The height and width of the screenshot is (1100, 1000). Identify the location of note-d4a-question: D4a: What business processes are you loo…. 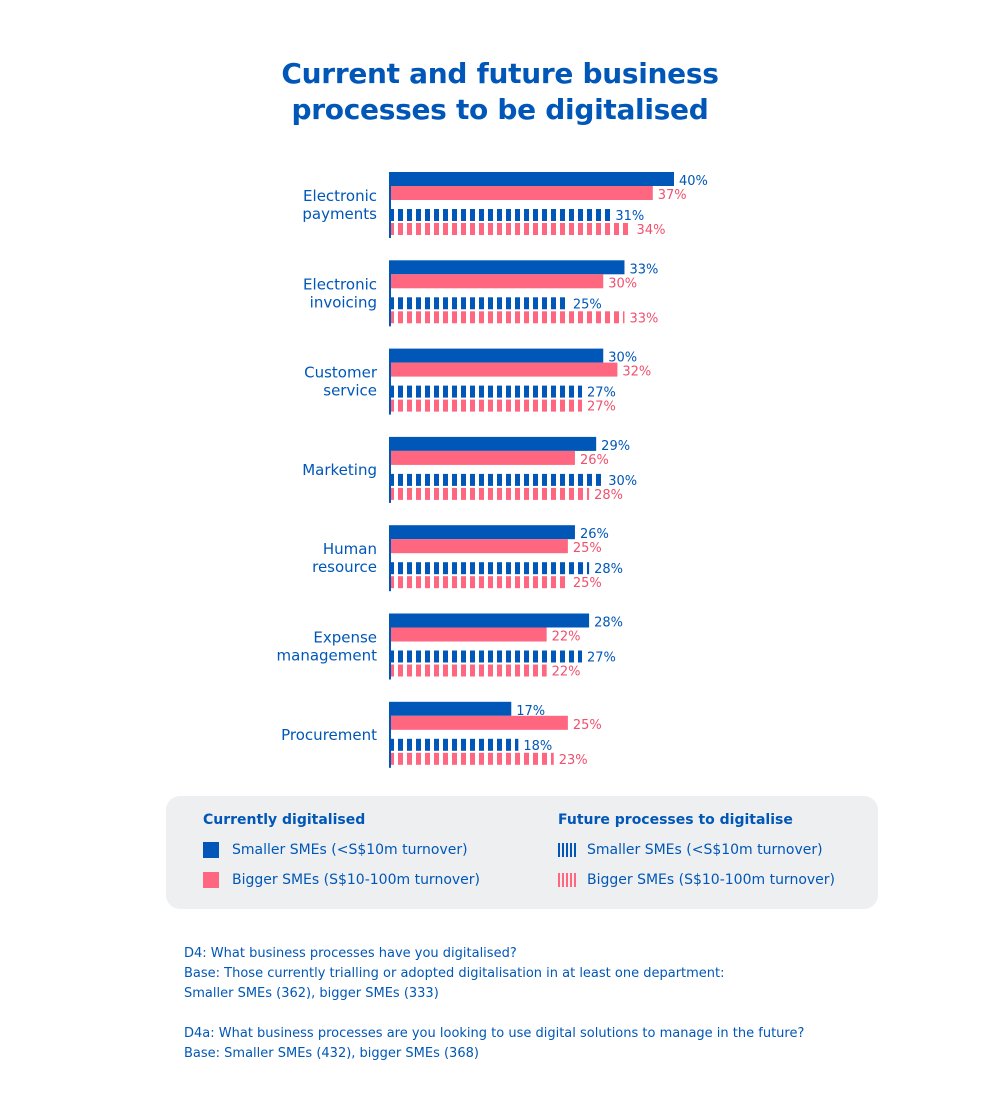
(494, 1033).